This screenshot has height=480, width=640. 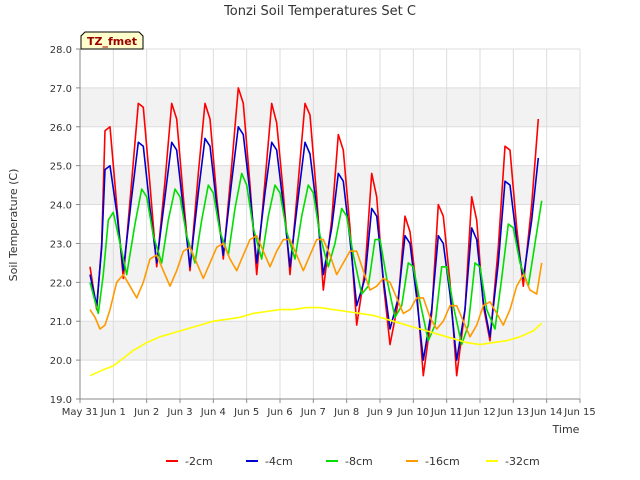 What do you see at coordinates (61, 322) in the screenshot?
I see `y-tick-label: 21.0` at bounding box center [61, 322].